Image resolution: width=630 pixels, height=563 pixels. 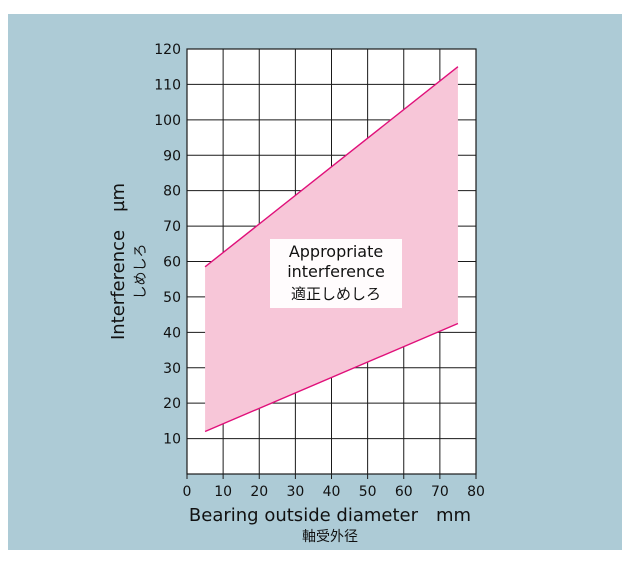 What do you see at coordinates (223, 492) in the screenshot?
I see `x-tick-label: 10` at bounding box center [223, 492].